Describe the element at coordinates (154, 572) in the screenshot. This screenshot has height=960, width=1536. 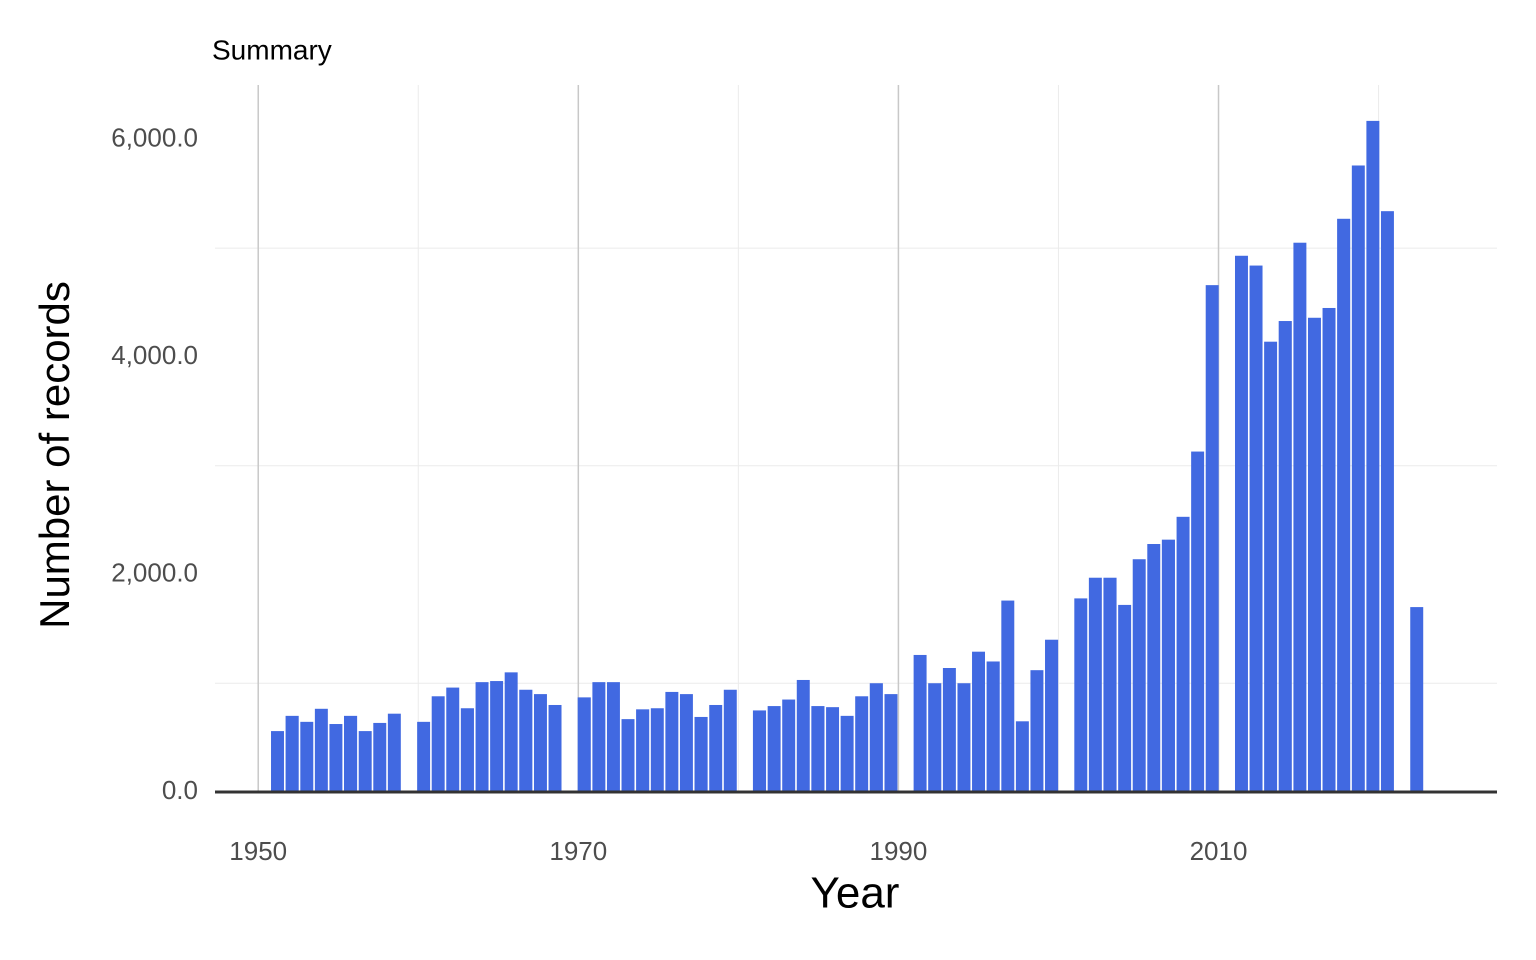
I see `y-tick-label: 2,000.0` at that location.